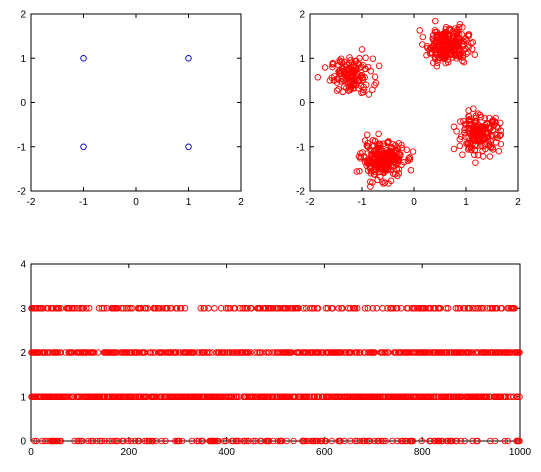  What do you see at coordinates (31, 202) in the screenshot?
I see `x-tick-label: -2` at bounding box center [31, 202].